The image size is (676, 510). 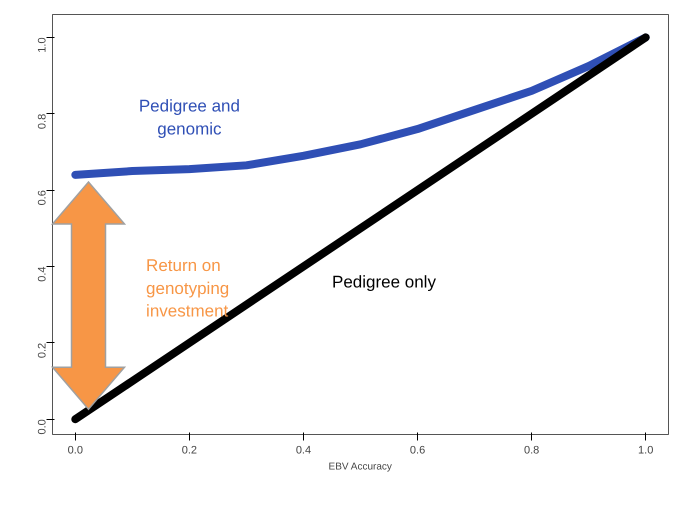 What do you see at coordinates (42, 274) in the screenshot?
I see `y-tick-label: 0.4` at bounding box center [42, 274].